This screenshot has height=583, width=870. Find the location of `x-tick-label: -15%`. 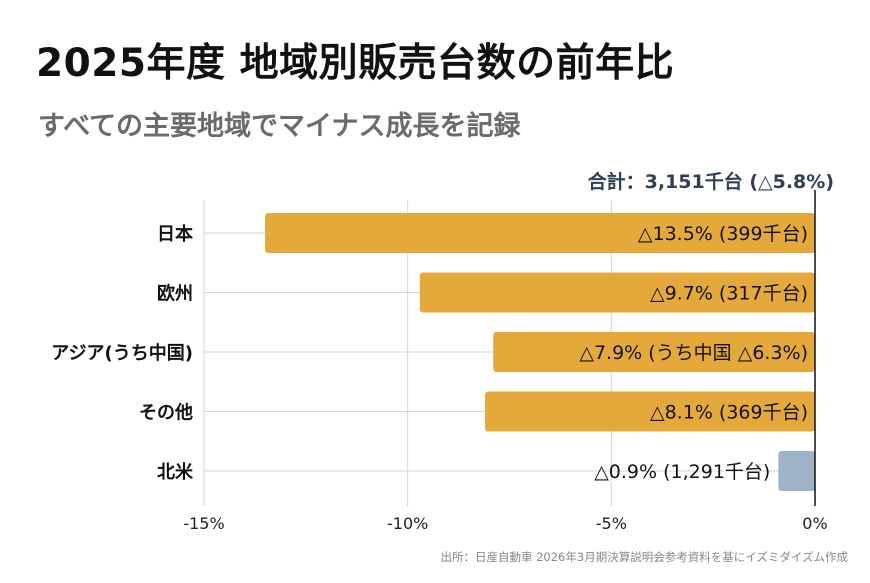

x-tick-label: -15% is located at coordinates (203, 523).